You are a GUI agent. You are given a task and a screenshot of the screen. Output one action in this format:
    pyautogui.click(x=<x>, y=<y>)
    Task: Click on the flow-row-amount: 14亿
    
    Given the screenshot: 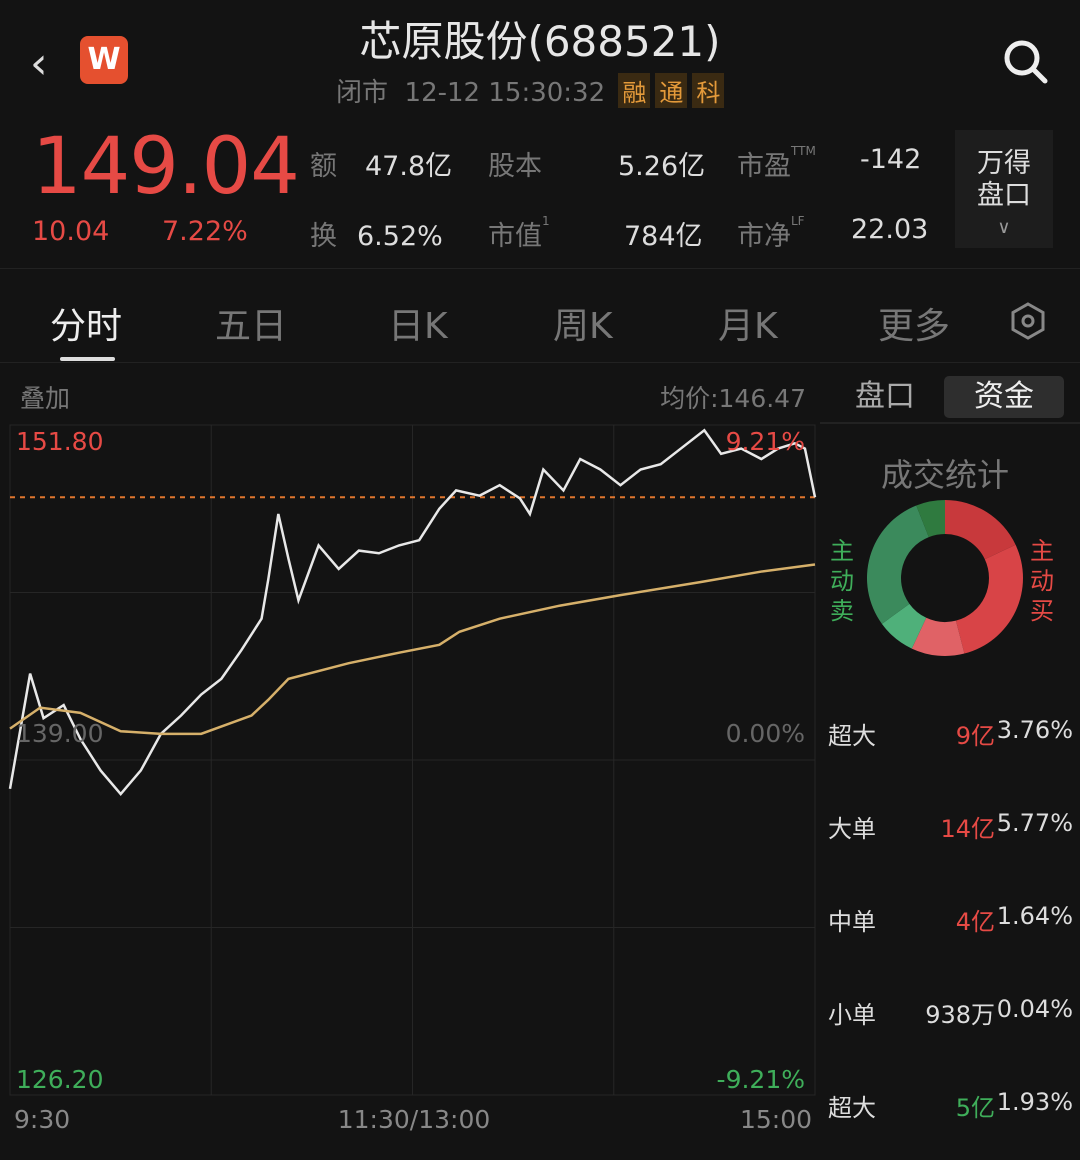 What is the action you would take?
    pyautogui.click(x=967, y=829)
    